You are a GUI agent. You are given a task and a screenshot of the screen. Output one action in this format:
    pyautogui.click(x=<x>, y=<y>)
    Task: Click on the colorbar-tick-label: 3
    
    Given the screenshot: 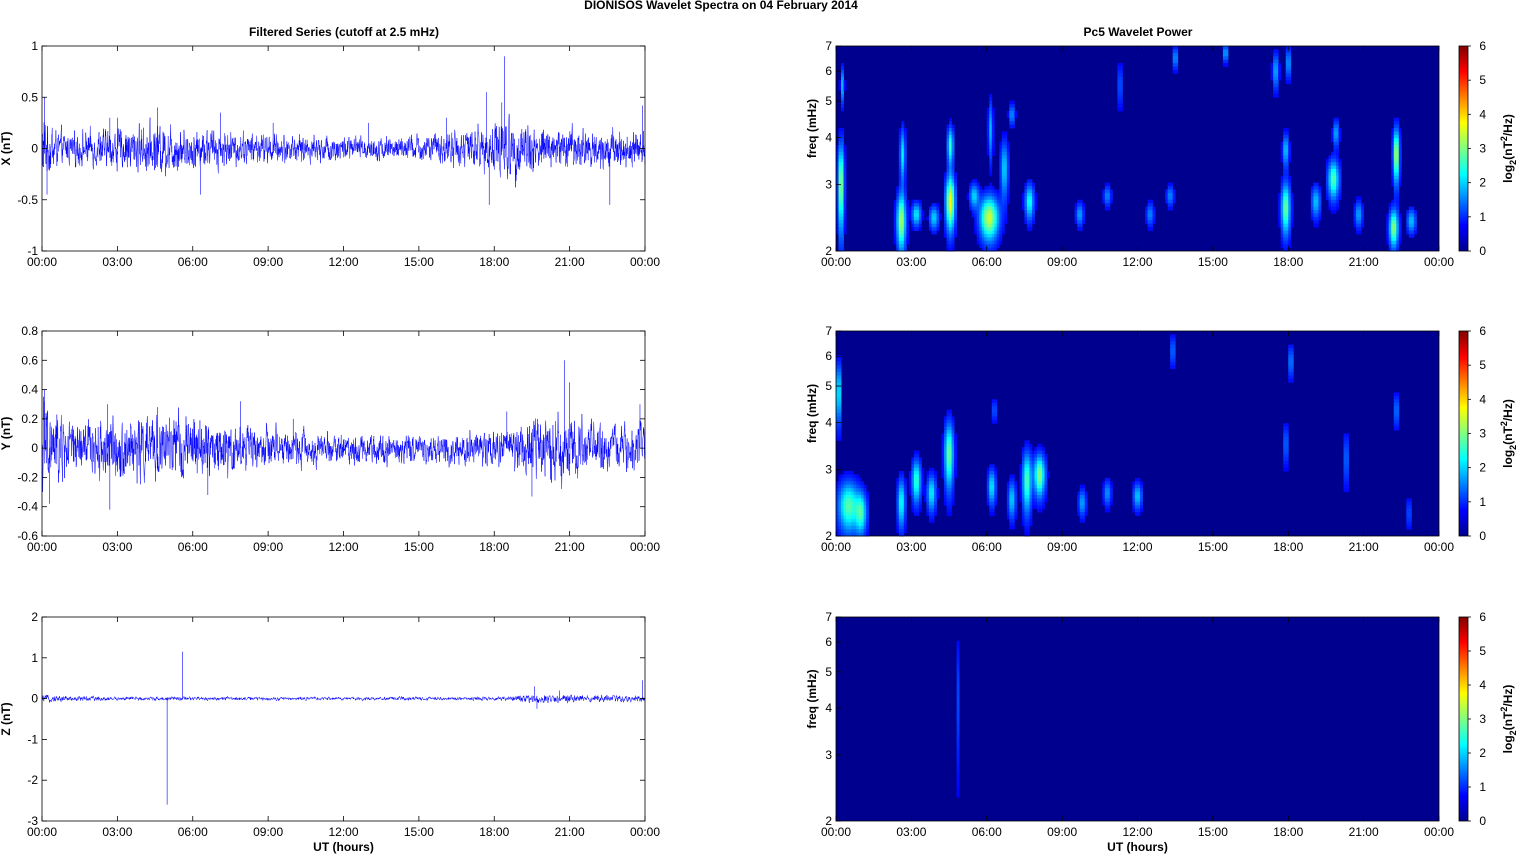 What is the action you would take?
    pyautogui.click(x=1482, y=149)
    